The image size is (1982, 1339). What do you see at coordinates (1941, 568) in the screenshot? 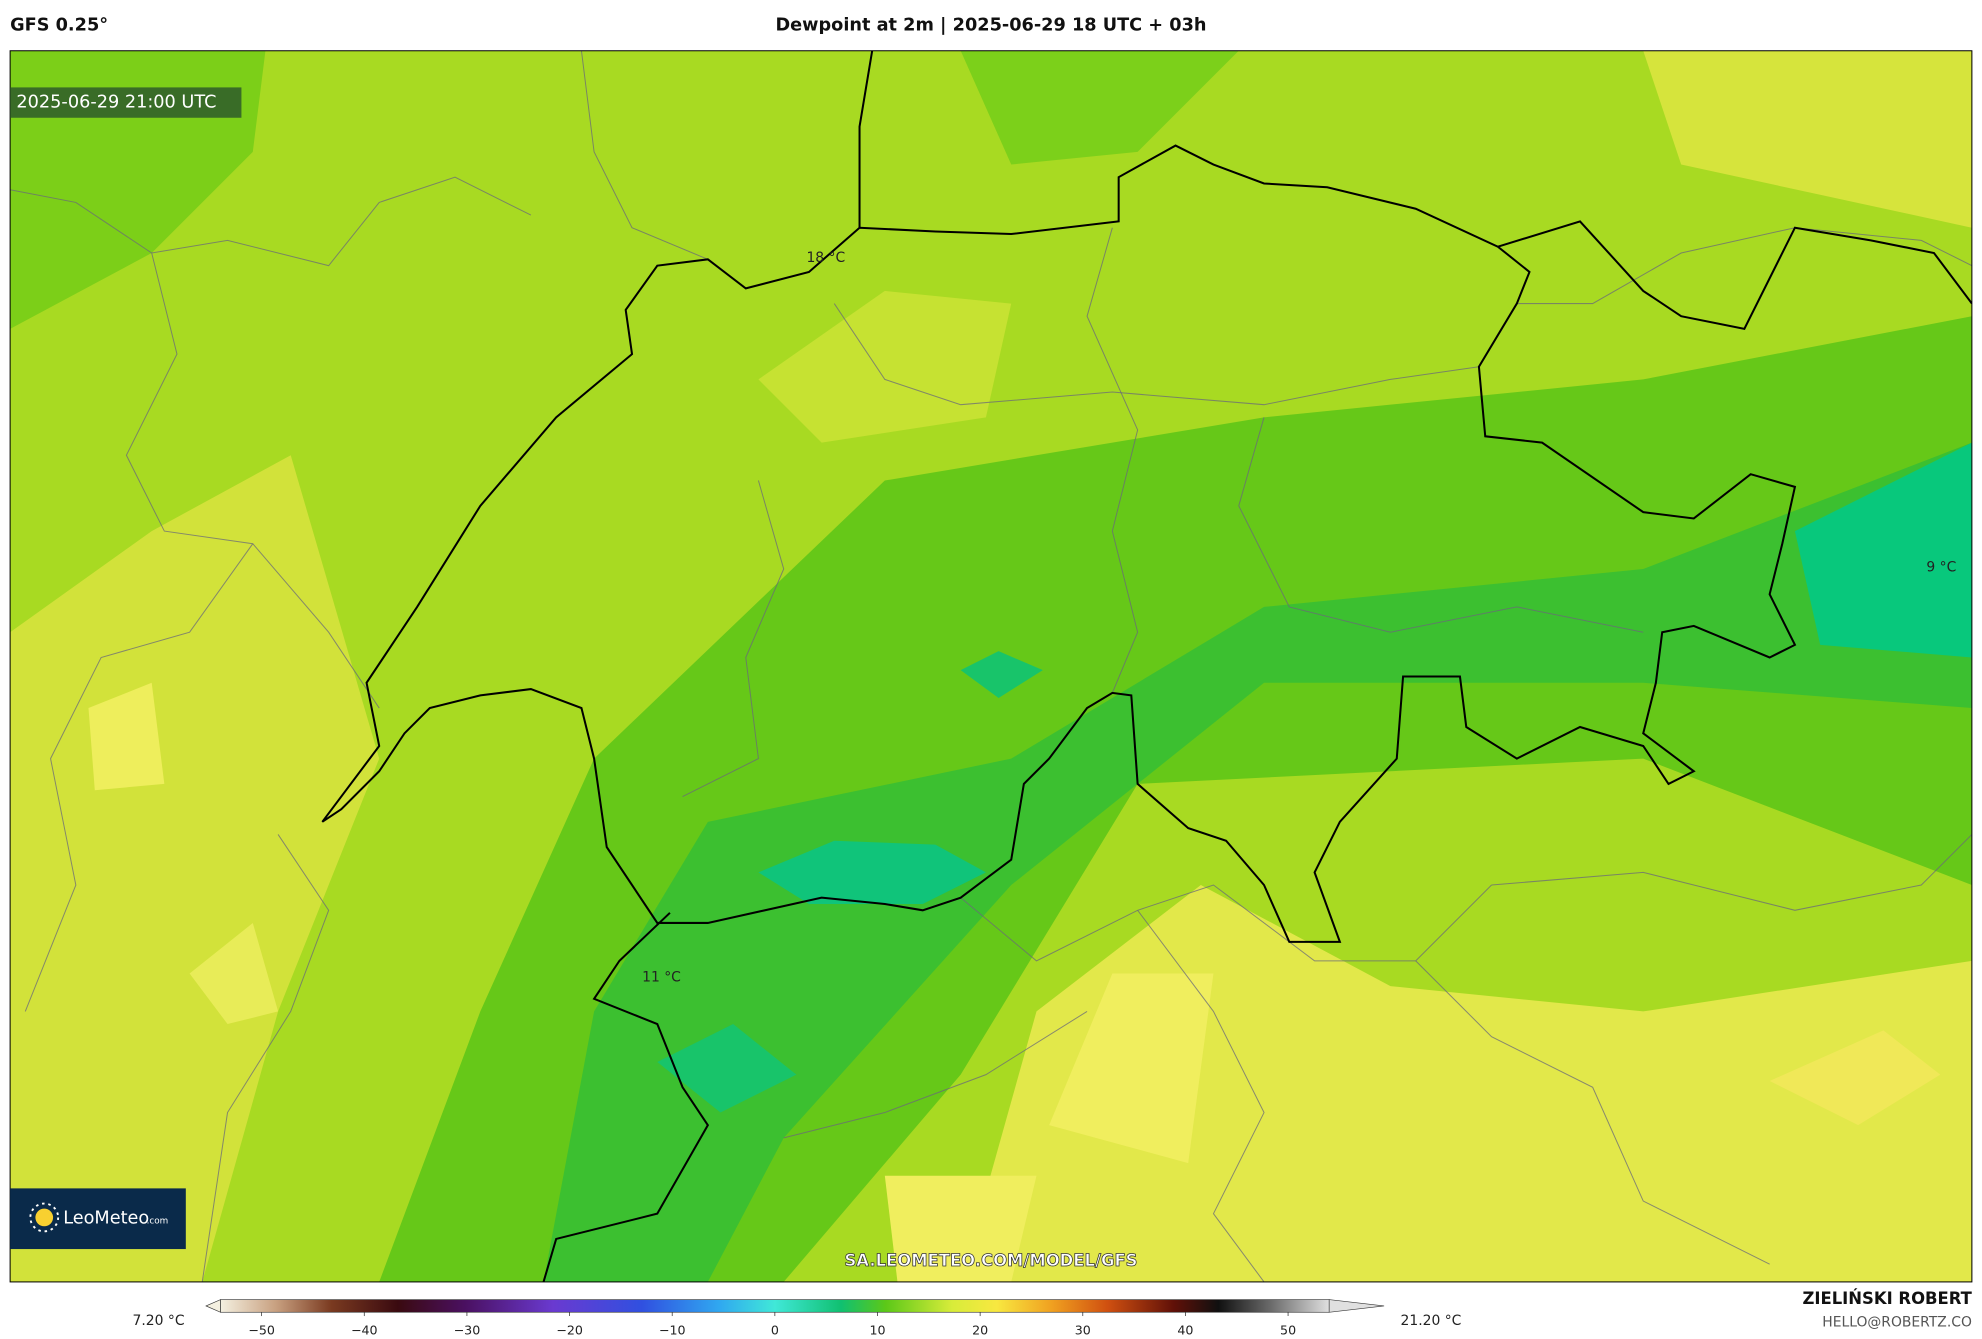
I see `contour-label: 9 °C` at bounding box center [1941, 568].